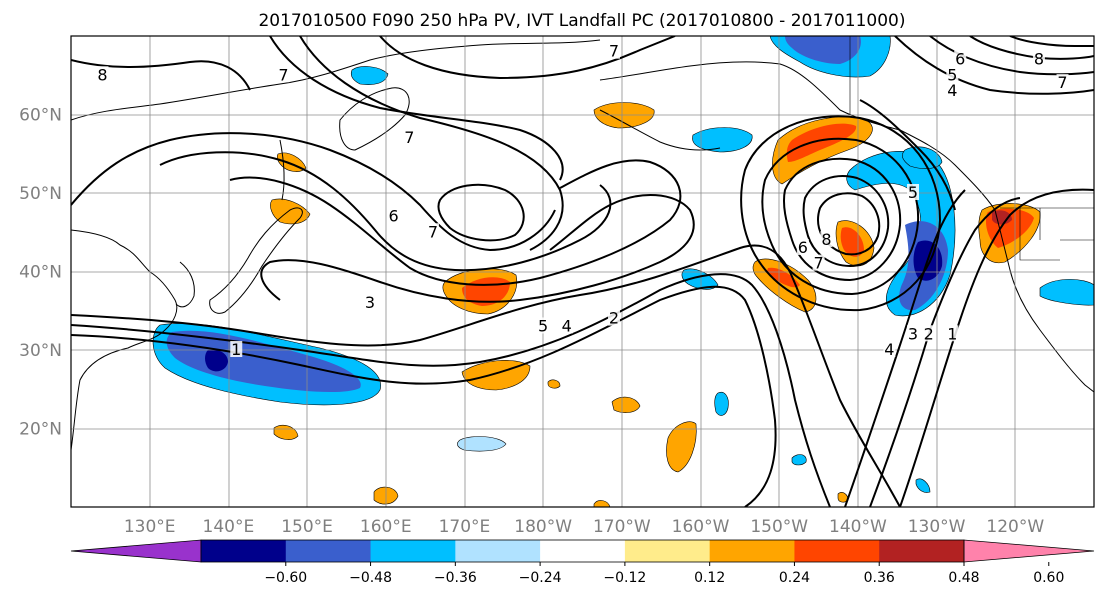  I want to click on coastline-alaska, so click(797, 136).